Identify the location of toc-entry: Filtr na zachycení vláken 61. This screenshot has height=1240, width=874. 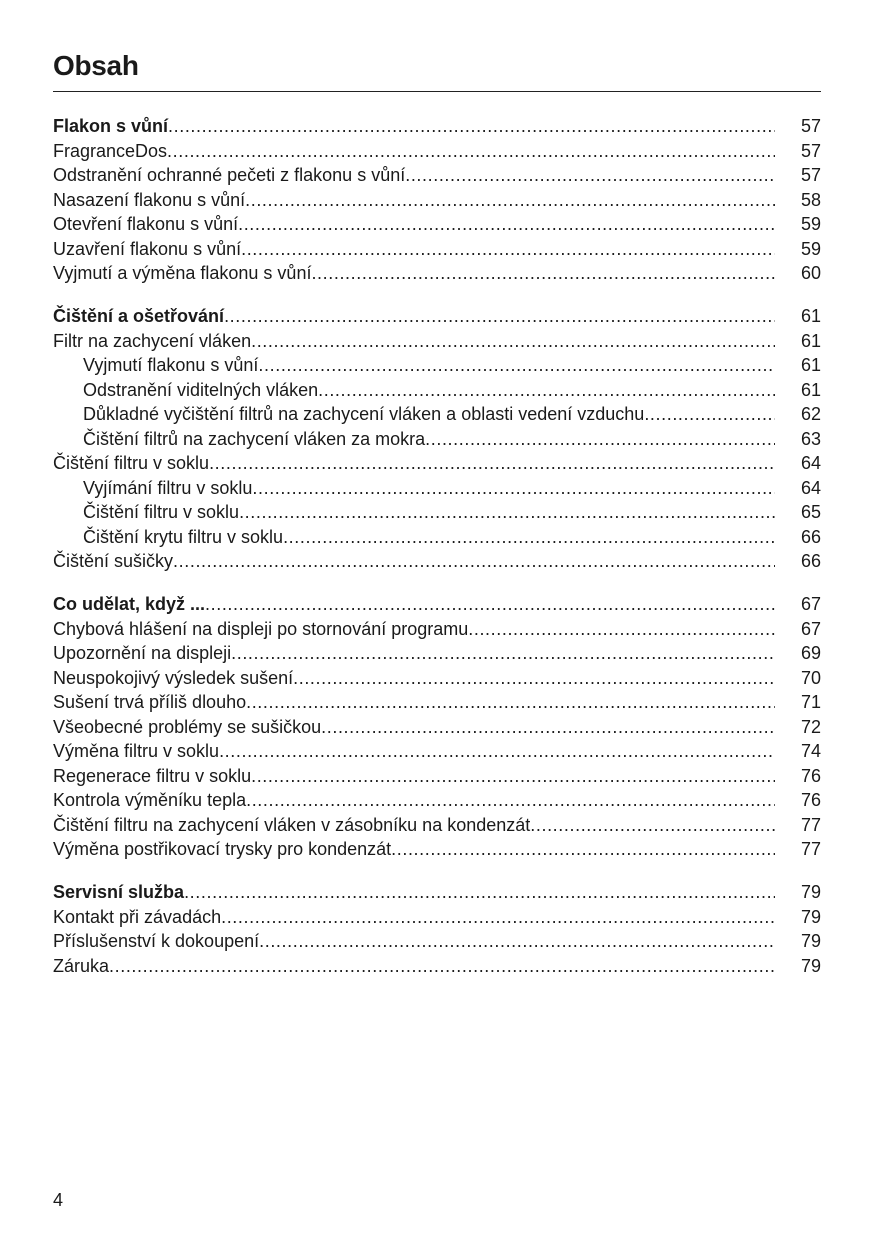
(437, 341).